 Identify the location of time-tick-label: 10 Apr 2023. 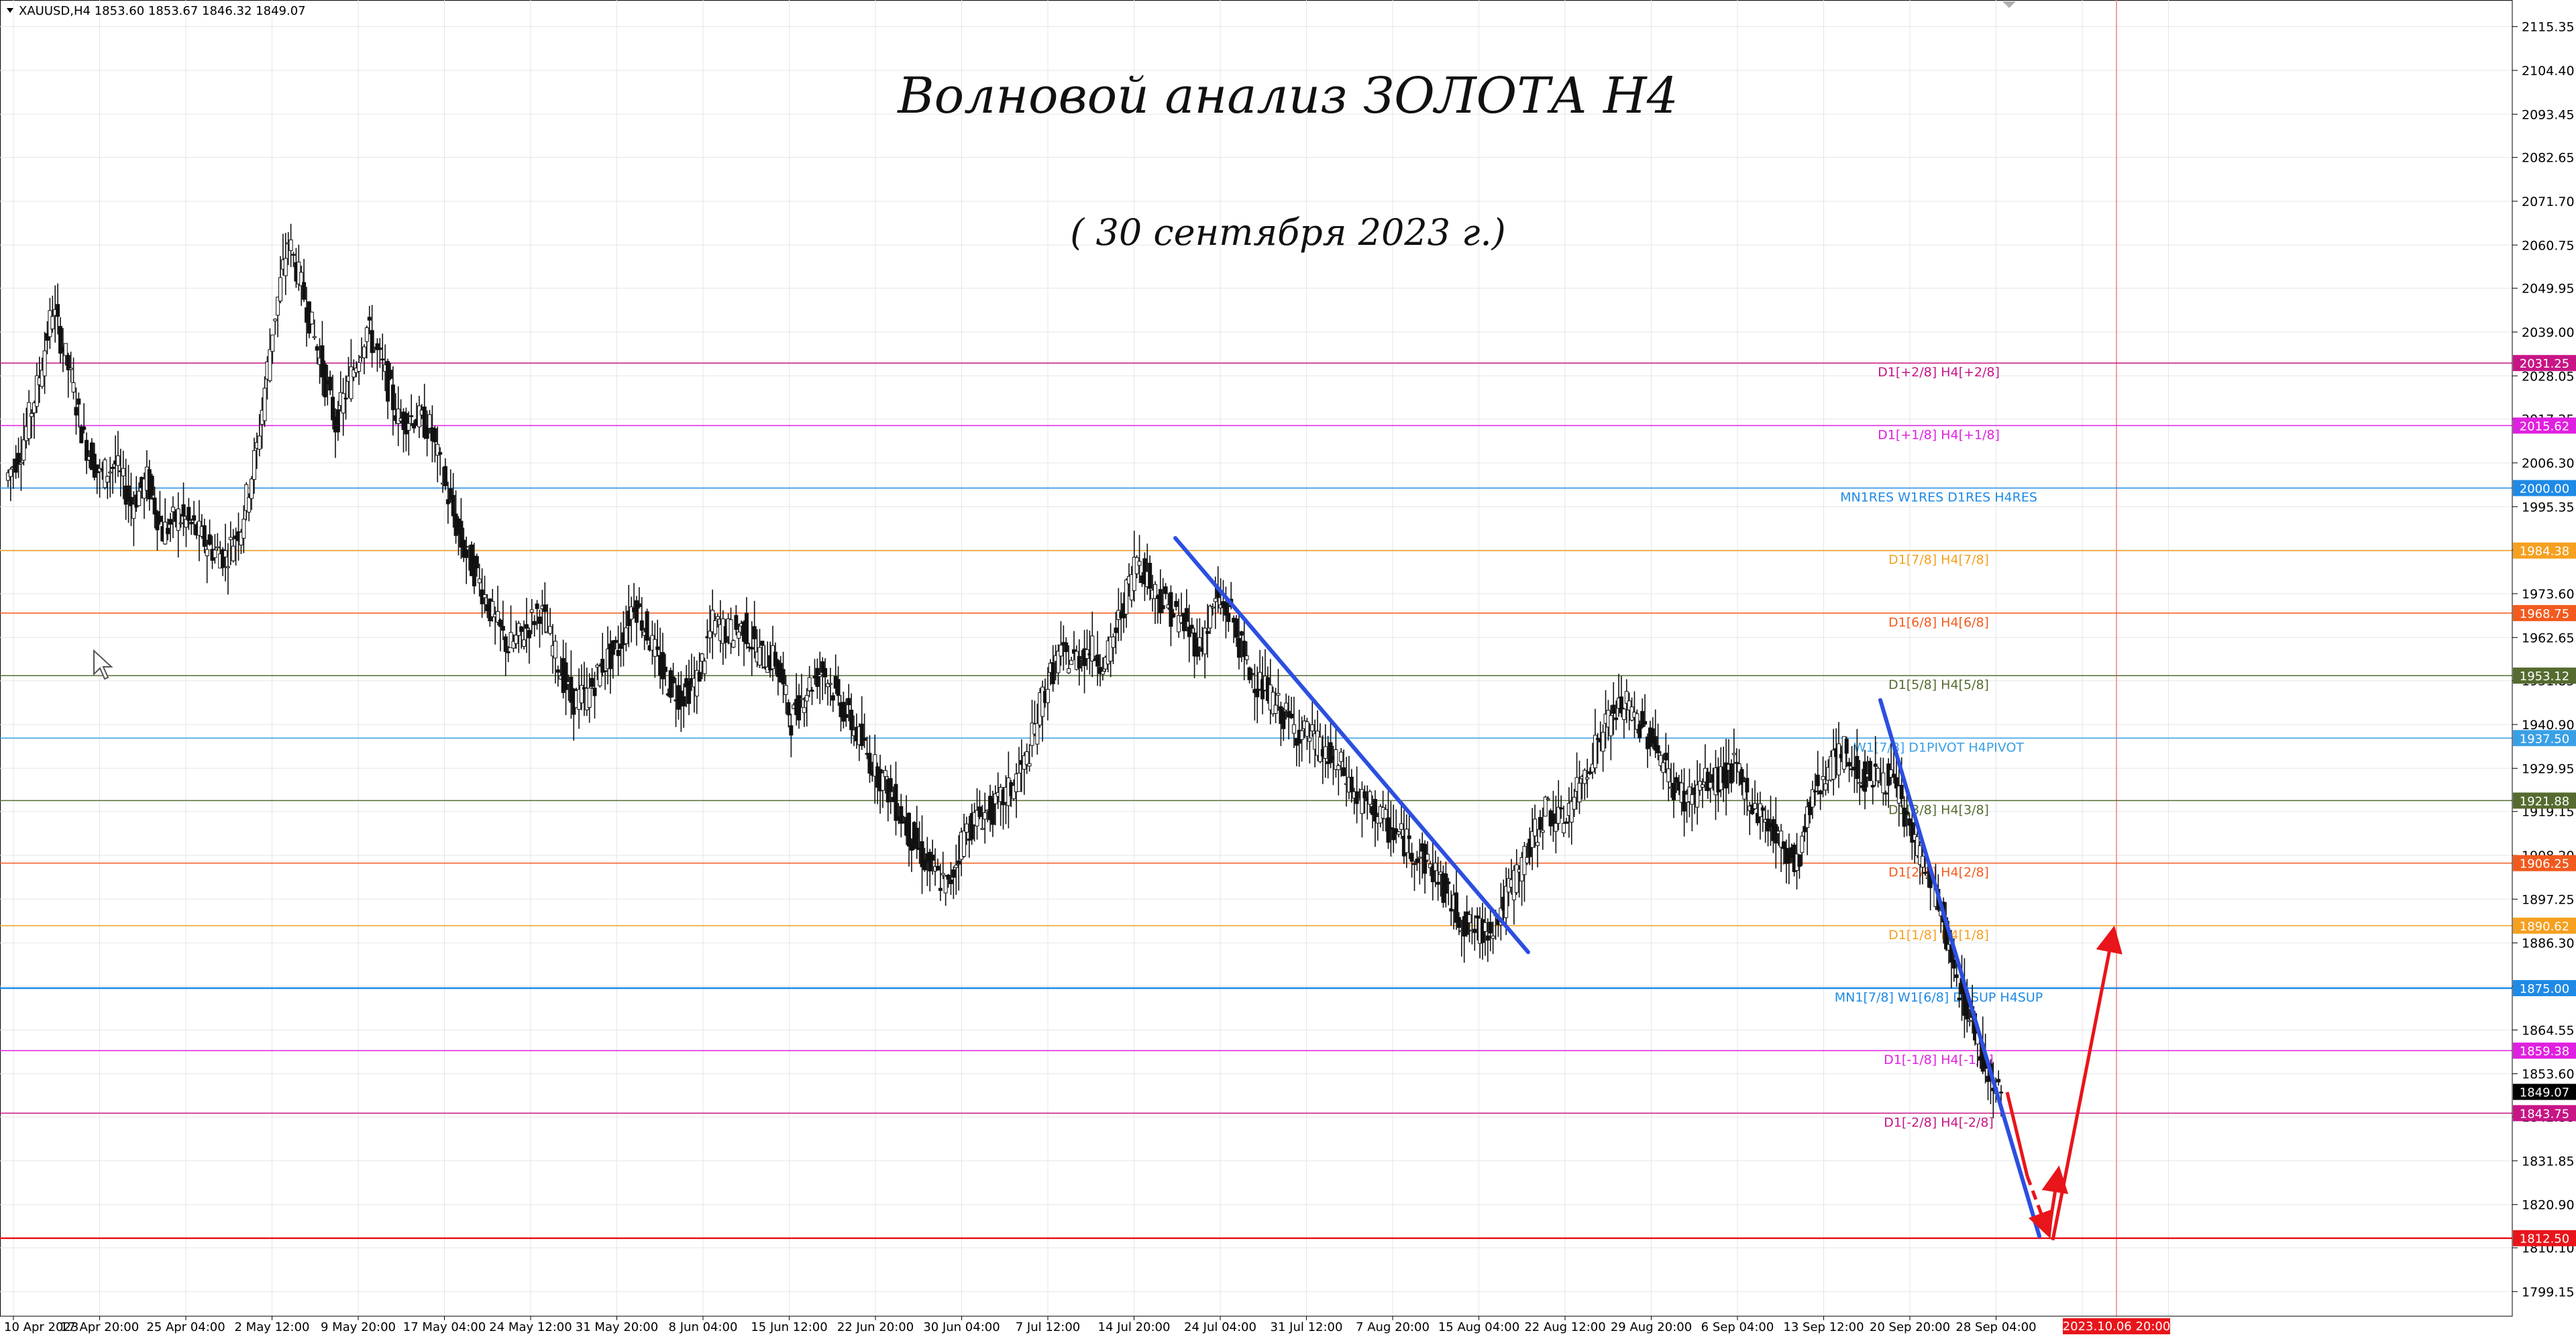
(41, 1327).